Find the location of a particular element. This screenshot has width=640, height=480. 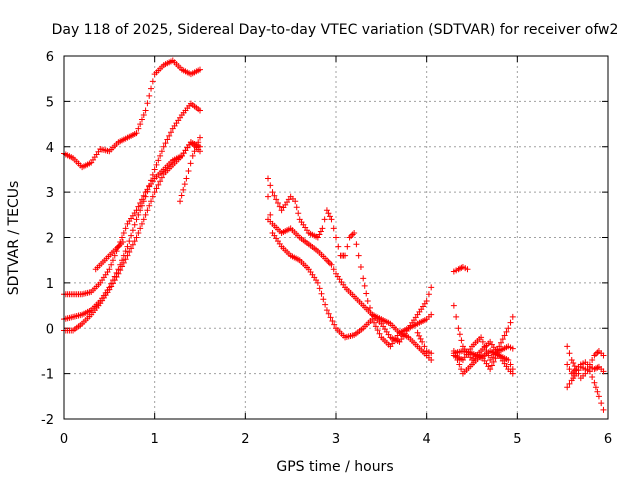

x-axis-label: GPS time / hours is located at coordinates (334, 467).